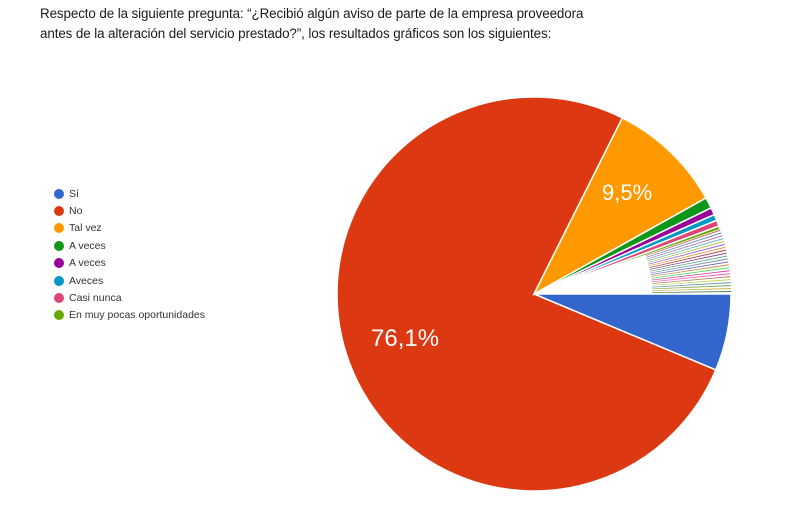  What do you see at coordinates (129, 210) in the screenshot?
I see `legend-item: No` at bounding box center [129, 210].